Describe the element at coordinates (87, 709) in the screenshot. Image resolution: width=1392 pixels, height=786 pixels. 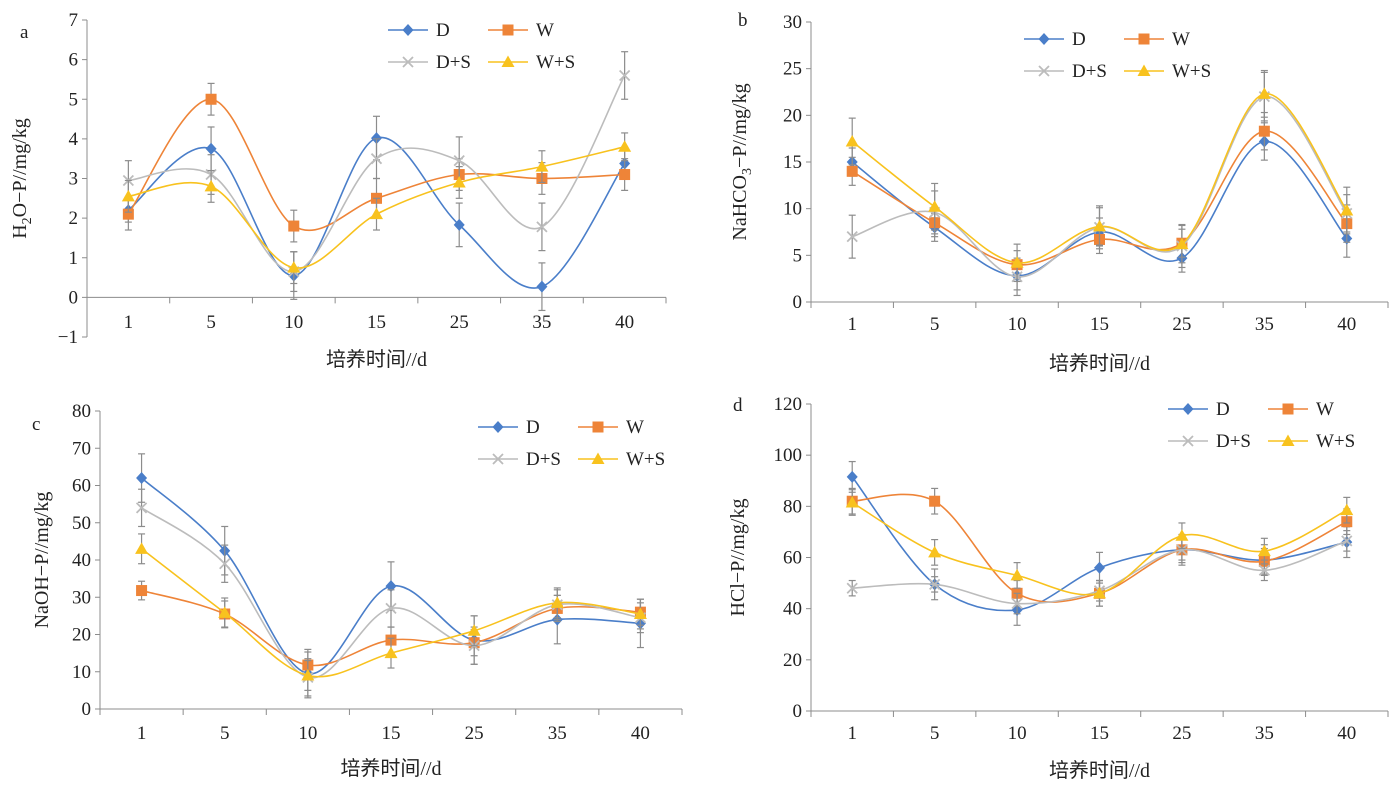
I see `chart-c-y-tick-label: 0` at that location.